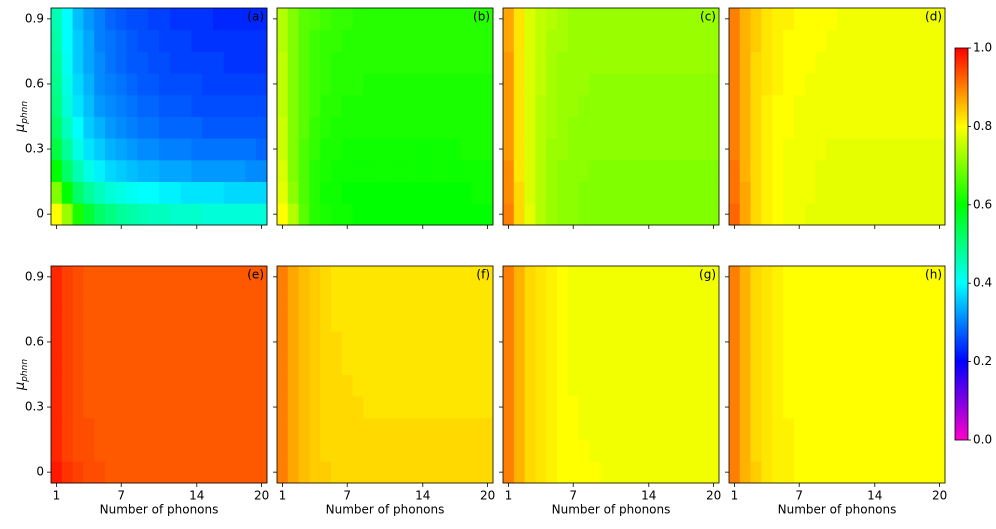 The image size is (996, 529). Describe the element at coordinates (283, 496) in the screenshot. I see `x-tick-label: 1` at that location.